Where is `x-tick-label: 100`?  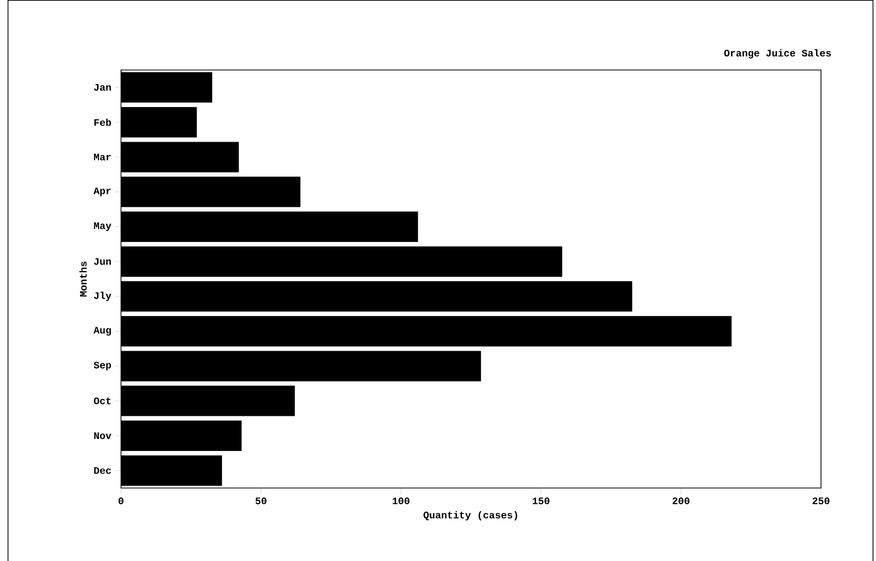
x-tick-label: 100 is located at coordinates (401, 501).